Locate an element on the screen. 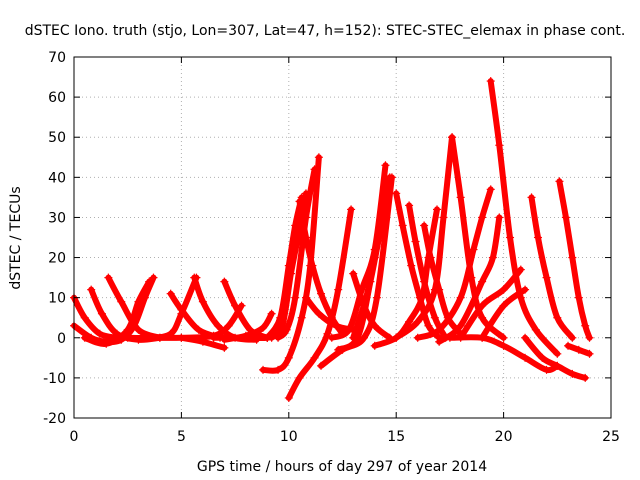 The height and width of the screenshot is (480, 640). x-tick-label: 0 is located at coordinates (74, 437).